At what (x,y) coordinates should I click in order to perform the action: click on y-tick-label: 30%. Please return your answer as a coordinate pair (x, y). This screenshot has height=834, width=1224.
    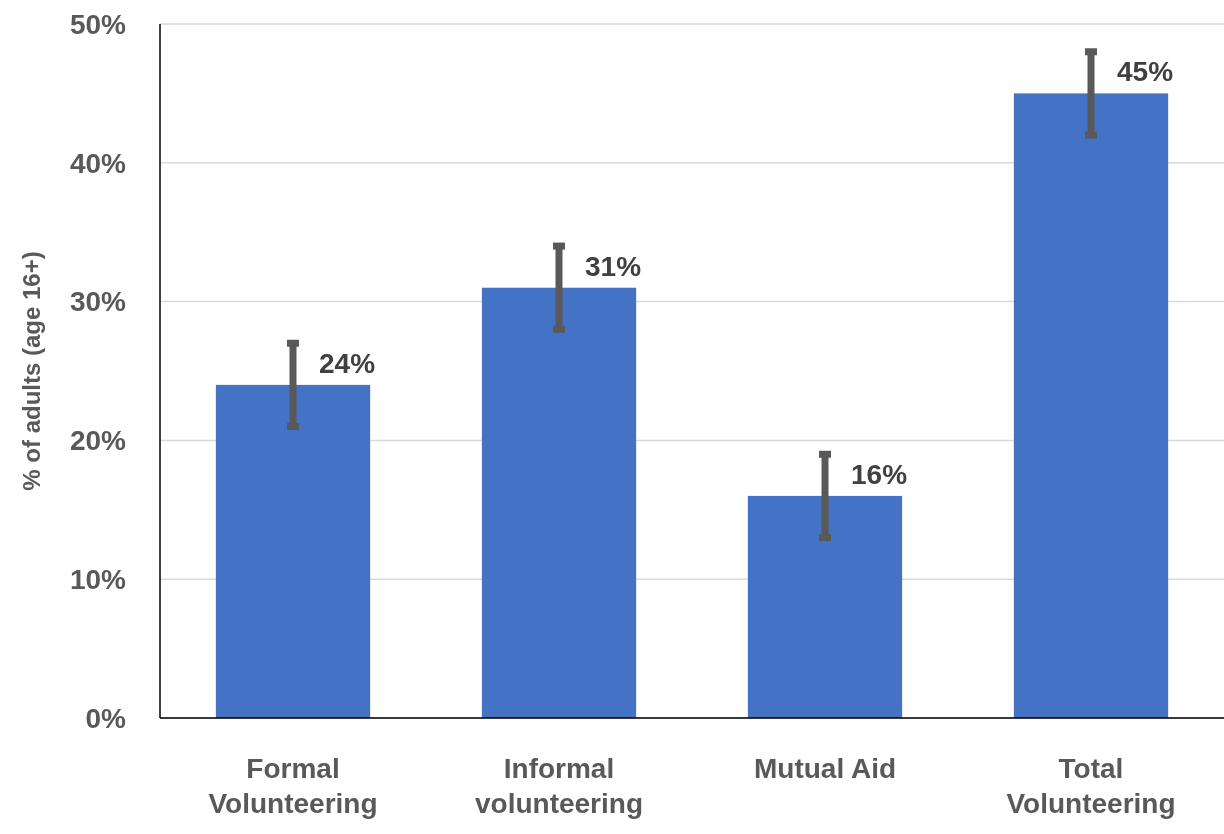
    Looking at the image, I should click on (98, 302).